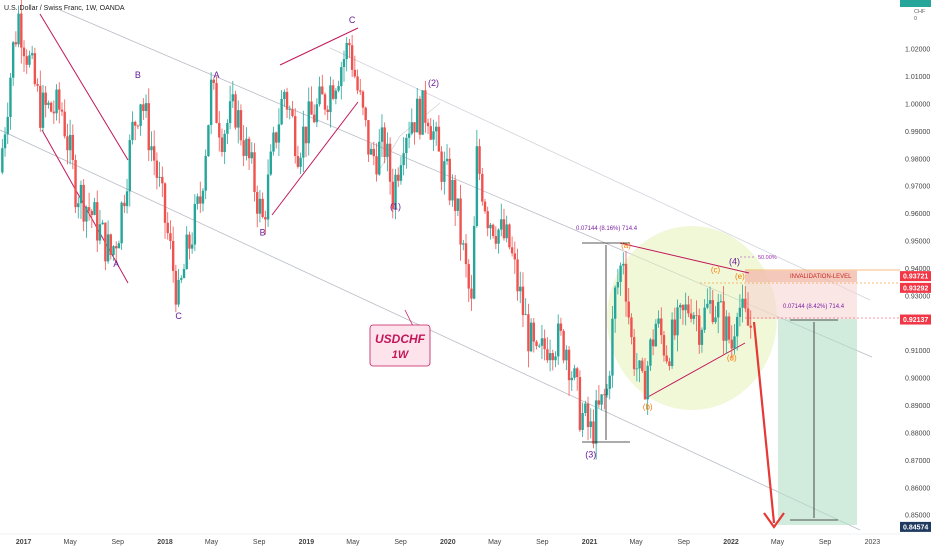 Image resolution: width=932 pixels, height=555 pixels. I want to click on y-tick-label: 0.93000, so click(917, 296).